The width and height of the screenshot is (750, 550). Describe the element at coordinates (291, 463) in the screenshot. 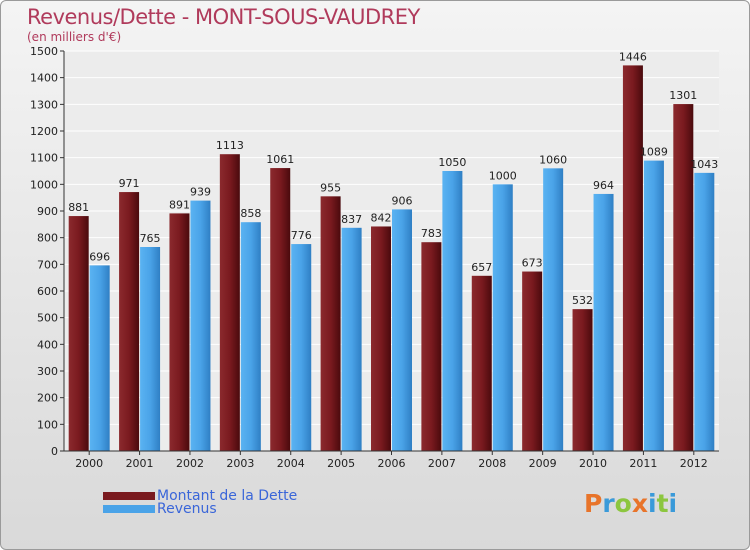

I see `x-tick-label: 2004` at that location.